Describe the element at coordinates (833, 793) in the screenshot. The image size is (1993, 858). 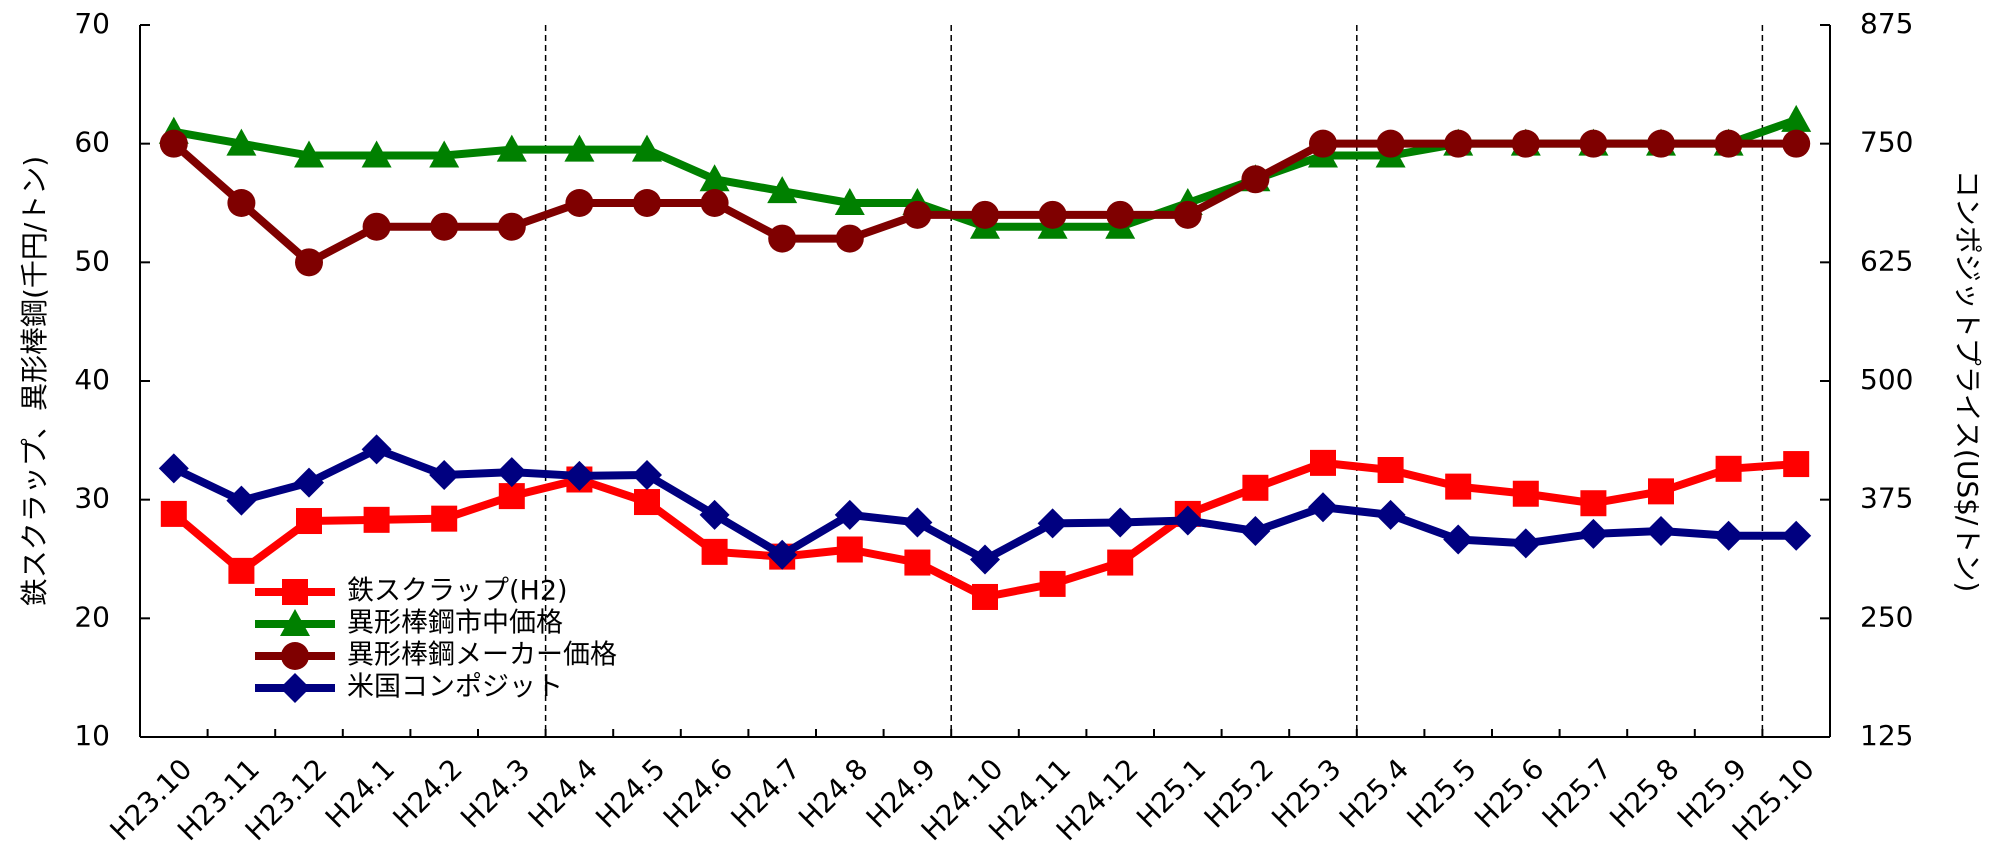
I see `x-tick-label: H24.8` at that location.